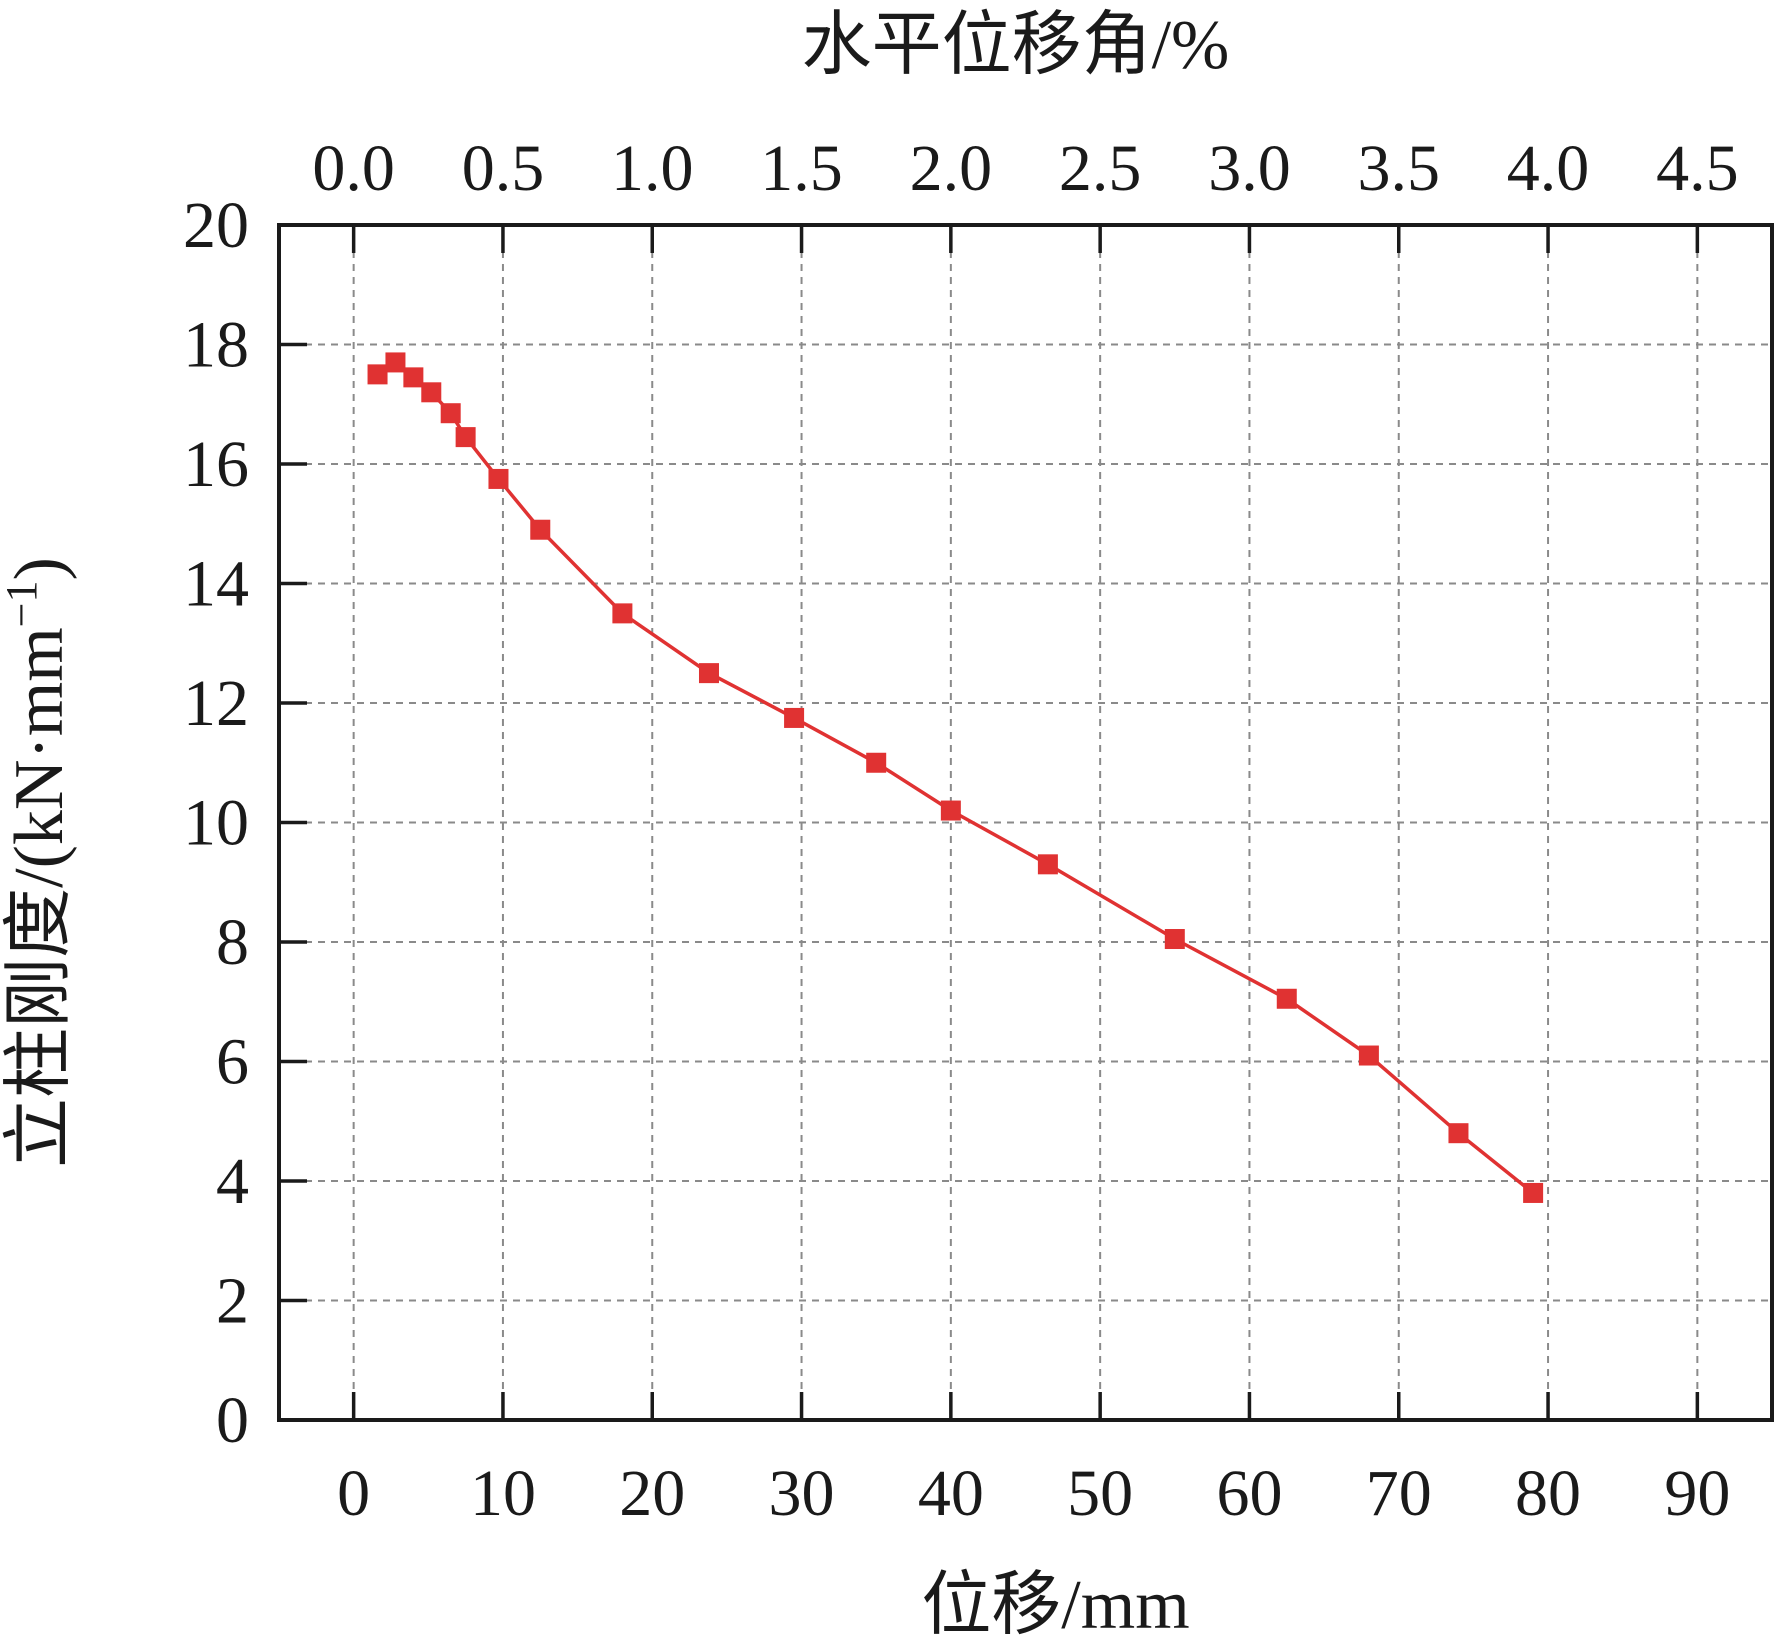  I want to click on x-tick-label: 90, so click(1697, 1493).